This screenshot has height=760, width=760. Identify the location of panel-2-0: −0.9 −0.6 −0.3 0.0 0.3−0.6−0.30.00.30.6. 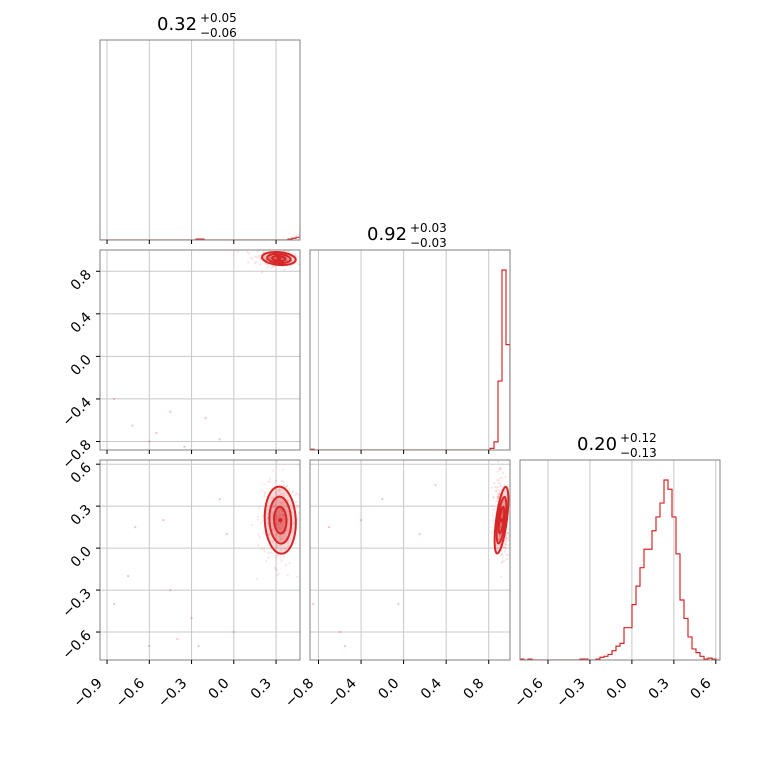
(186, 585).